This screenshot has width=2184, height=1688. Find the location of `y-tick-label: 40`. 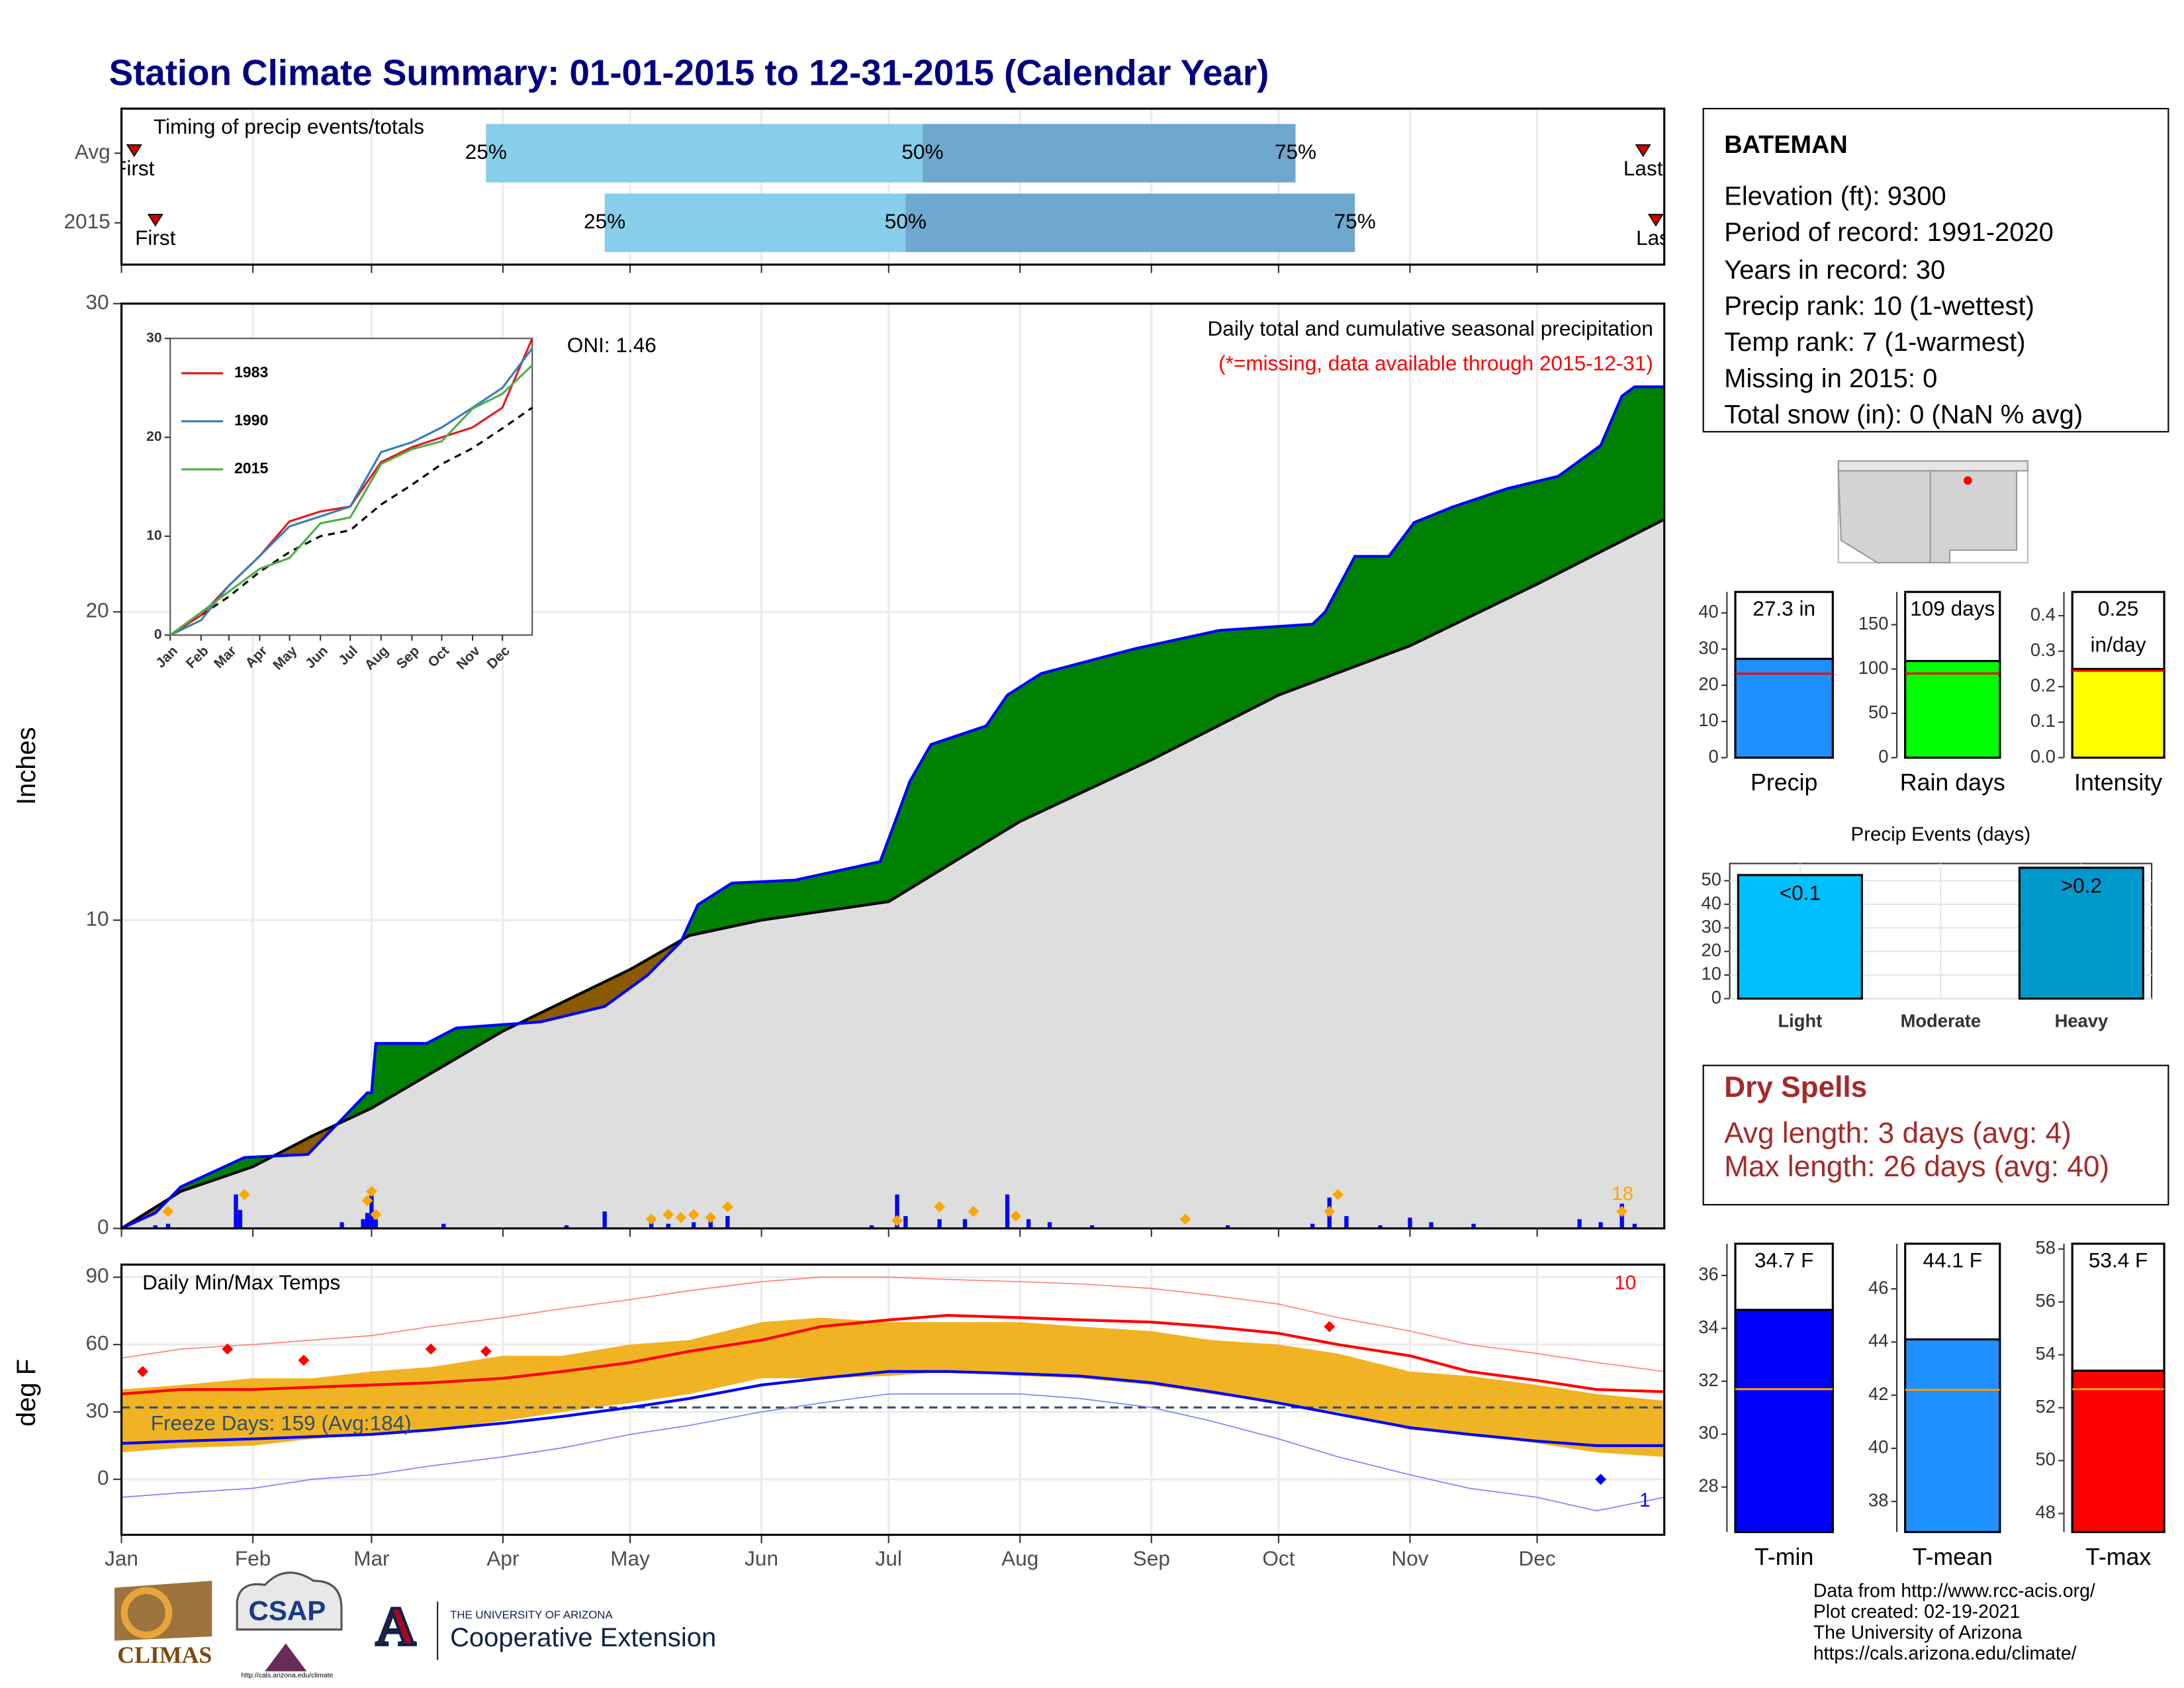

y-tick-label: 40 is located at coordinates (1708, 611).